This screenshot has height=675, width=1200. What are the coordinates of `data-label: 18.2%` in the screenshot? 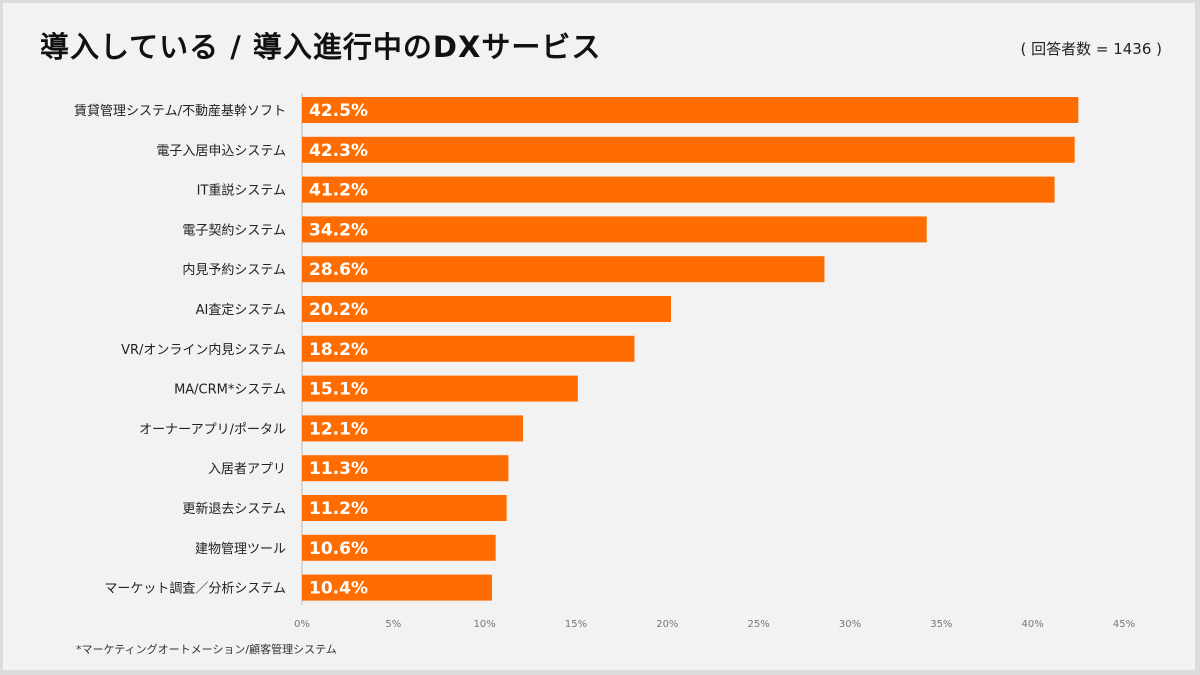 It's located at (338, 350).